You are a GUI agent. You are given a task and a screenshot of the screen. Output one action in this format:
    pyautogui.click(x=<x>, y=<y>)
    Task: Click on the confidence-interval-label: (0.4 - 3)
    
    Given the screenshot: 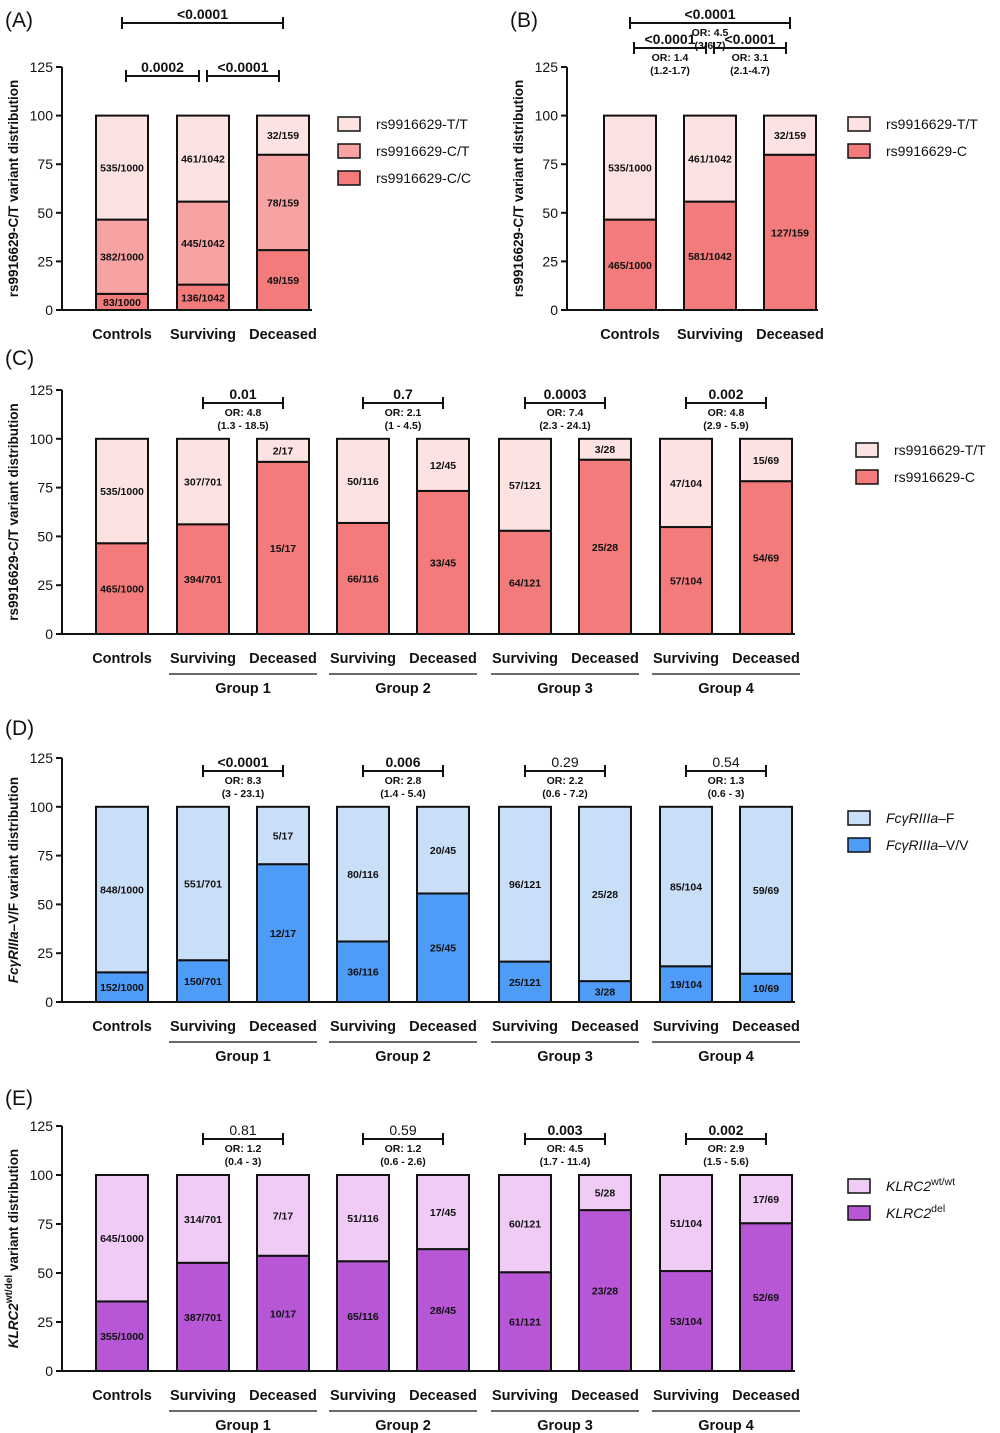 What is the action you would take?
    pyautogui.click(x=243, y=1162)
    